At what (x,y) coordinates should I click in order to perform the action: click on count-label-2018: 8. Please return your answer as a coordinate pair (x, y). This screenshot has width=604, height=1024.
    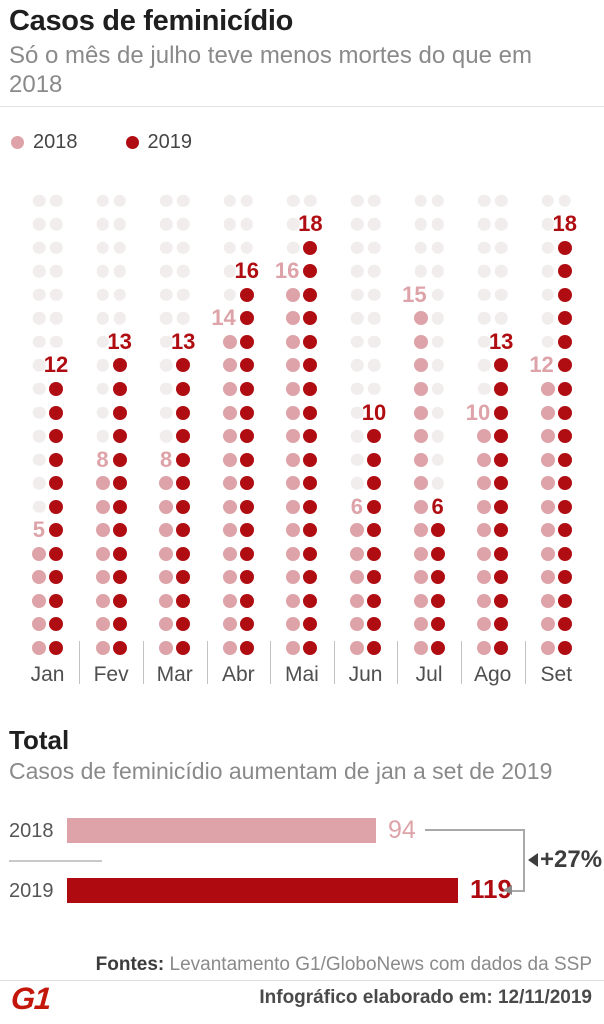
    Looking at the image, I should click on (166, 459).